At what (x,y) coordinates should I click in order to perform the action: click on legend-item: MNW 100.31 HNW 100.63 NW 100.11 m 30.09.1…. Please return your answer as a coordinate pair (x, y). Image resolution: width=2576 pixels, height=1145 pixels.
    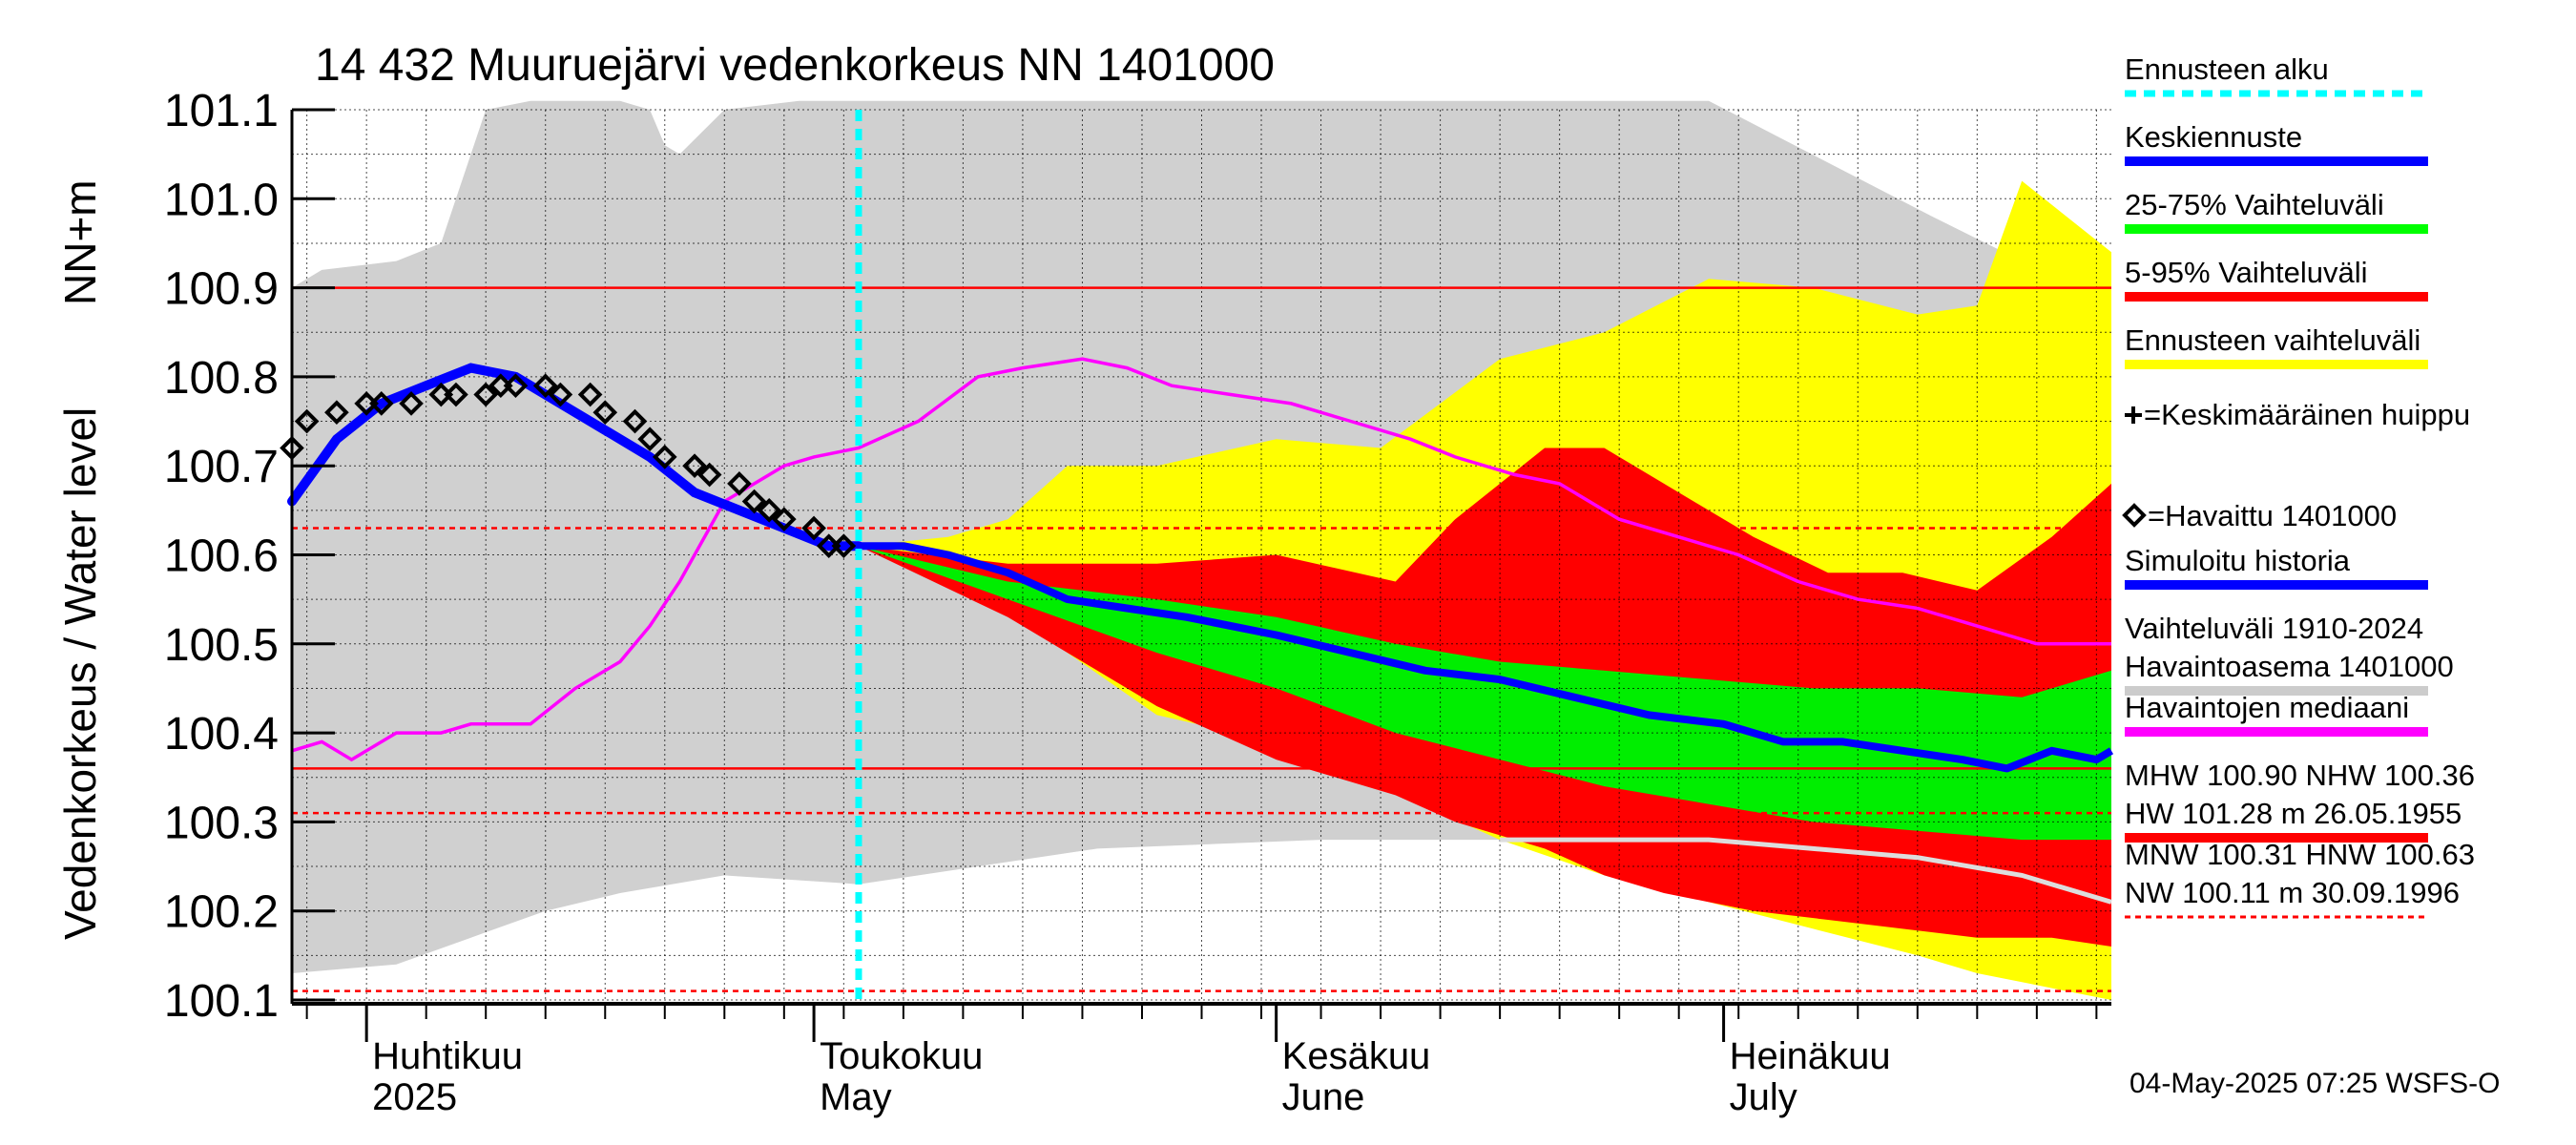
    Looking at the image, I should click on (2300, 879).